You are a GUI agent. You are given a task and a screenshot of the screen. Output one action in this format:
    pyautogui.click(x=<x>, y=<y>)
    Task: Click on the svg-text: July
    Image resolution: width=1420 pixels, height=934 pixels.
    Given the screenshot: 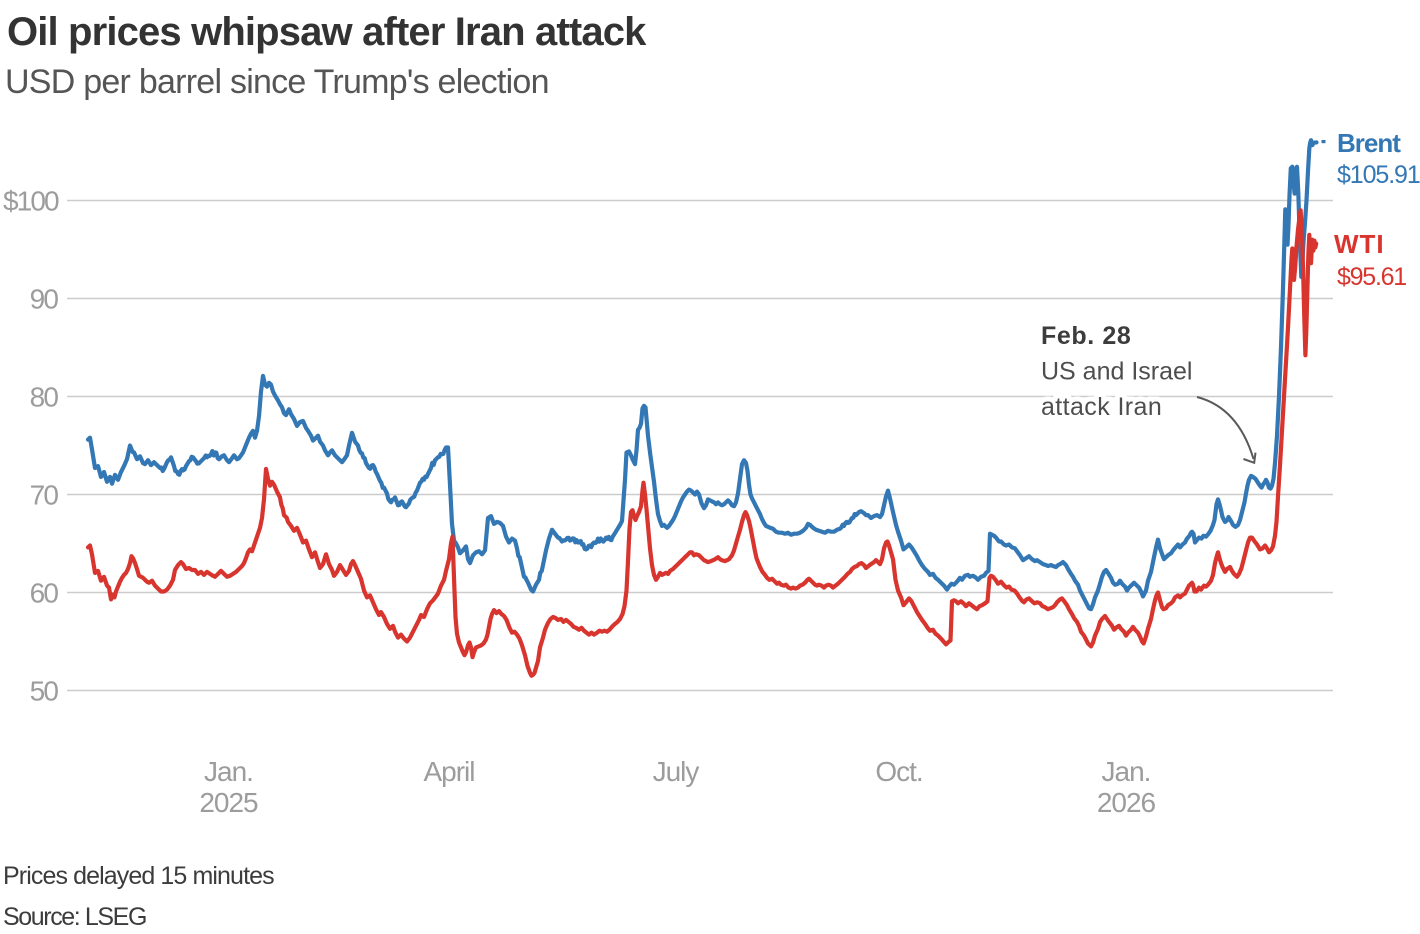 What is the action you would take?
    pyautogui.click(x=676, y=771)
    